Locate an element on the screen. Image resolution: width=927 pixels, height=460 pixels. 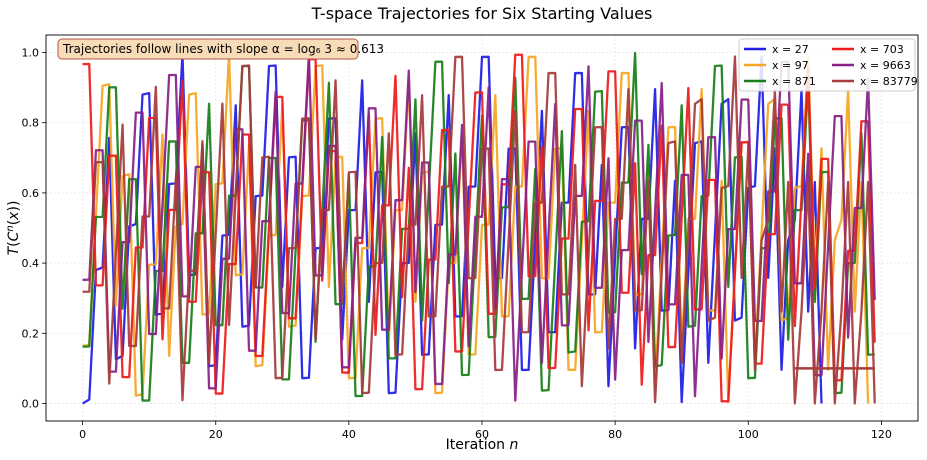
legend-frame is located at coordinates (827, 65).